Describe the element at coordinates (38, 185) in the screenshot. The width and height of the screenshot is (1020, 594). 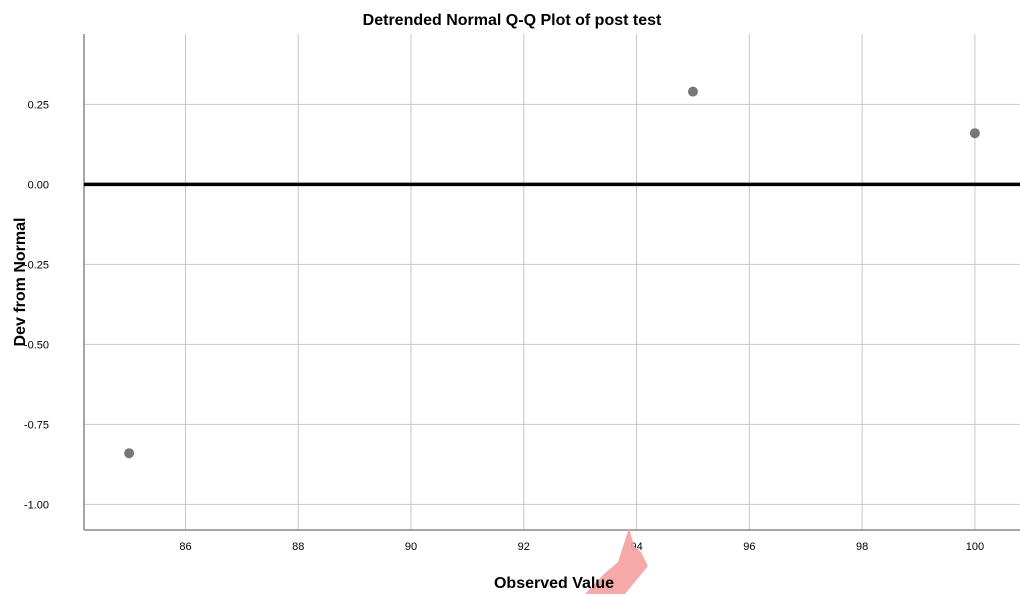
I see `y-tick-label: 0.00` at that location.